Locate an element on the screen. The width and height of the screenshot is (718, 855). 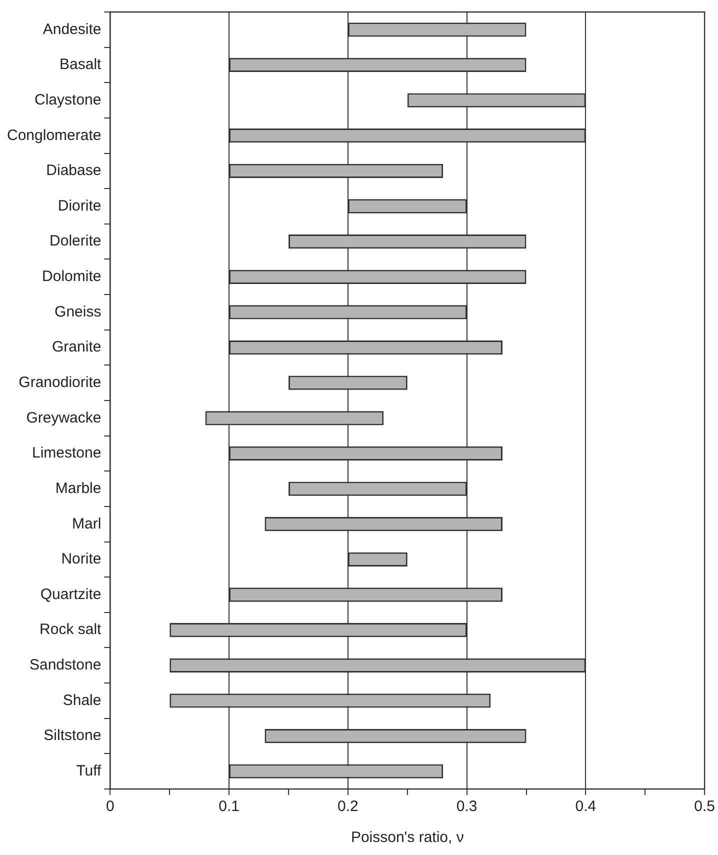
y-tick-label: Dolomite is located at coordinates (72, 277).